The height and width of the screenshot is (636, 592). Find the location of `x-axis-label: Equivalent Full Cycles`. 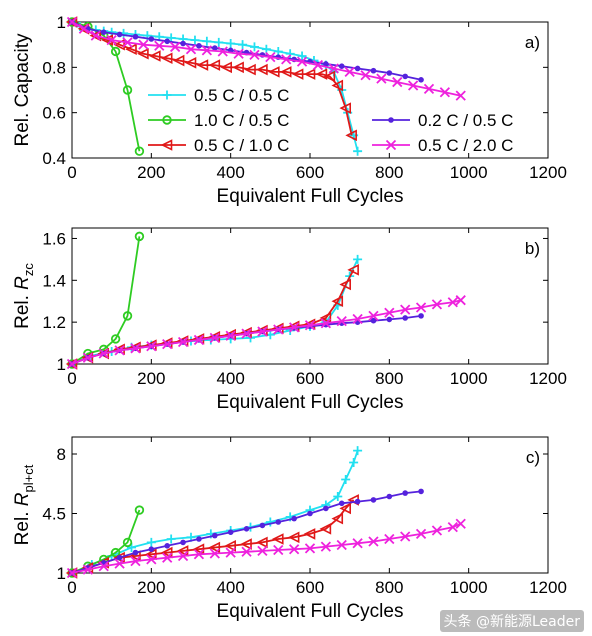

x-axis-label: Equivalent Full Cycles is located at coordinates (310, 402).